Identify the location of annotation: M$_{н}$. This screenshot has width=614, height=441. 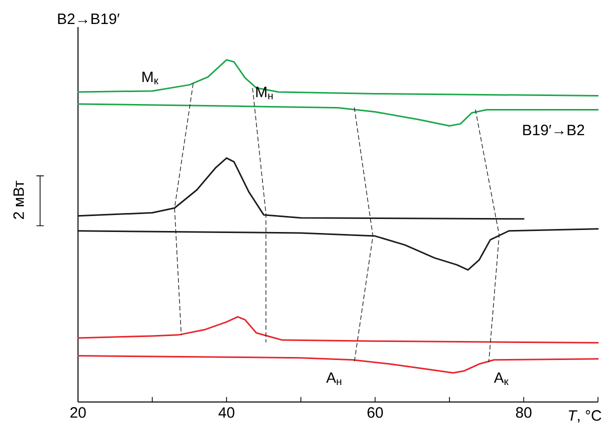
(264, 93).